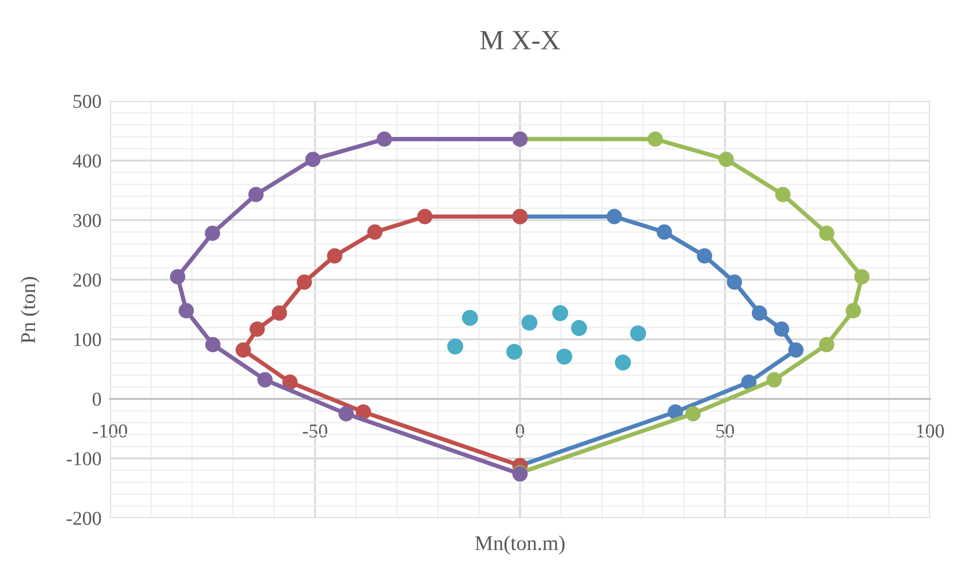 This screenshot has width=966, height=585. Describe the element at coordinates (96, 399) in the screenshot. I see `y-tick-label: 0` at that location.